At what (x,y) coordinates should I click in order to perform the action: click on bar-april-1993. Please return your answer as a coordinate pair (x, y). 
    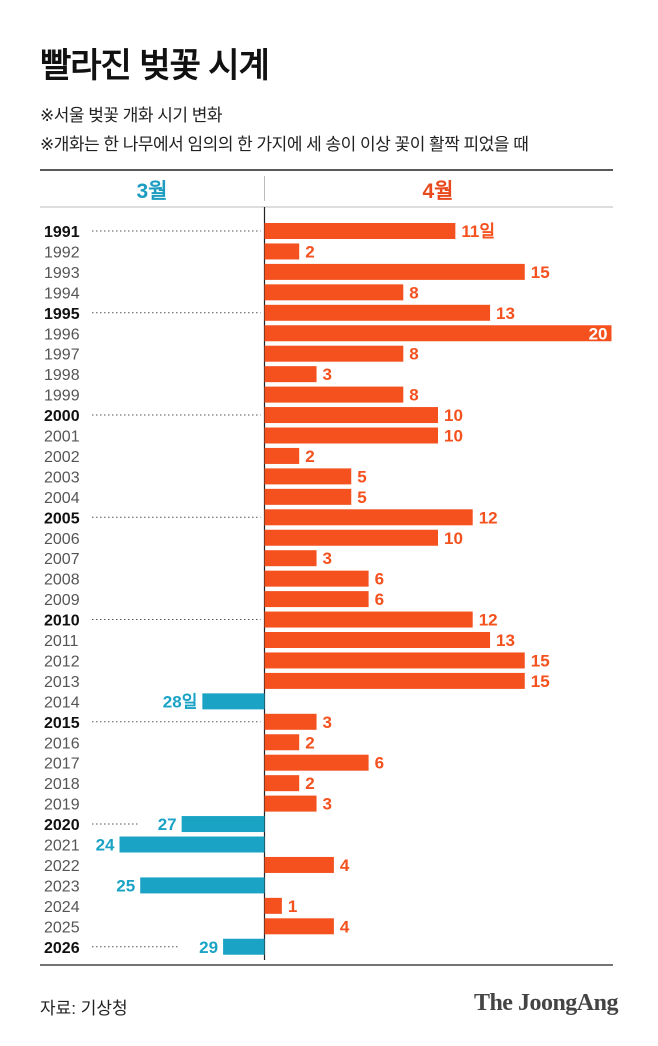
    Looking at the image, I should click on (394, 271).